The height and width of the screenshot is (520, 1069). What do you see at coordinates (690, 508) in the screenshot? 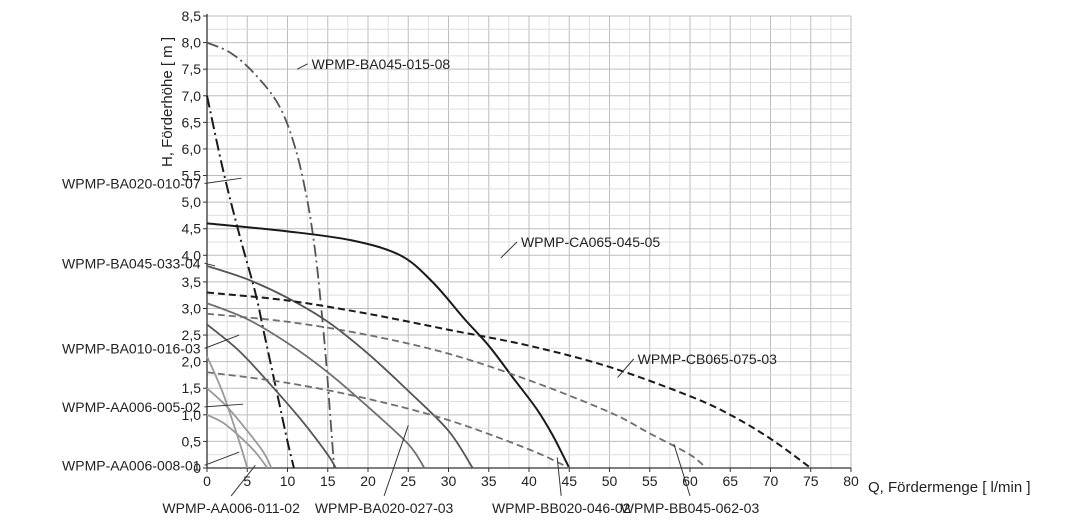
I see `curve-label: WPMP-BB045-062-03` at bounding box center [690, 508].